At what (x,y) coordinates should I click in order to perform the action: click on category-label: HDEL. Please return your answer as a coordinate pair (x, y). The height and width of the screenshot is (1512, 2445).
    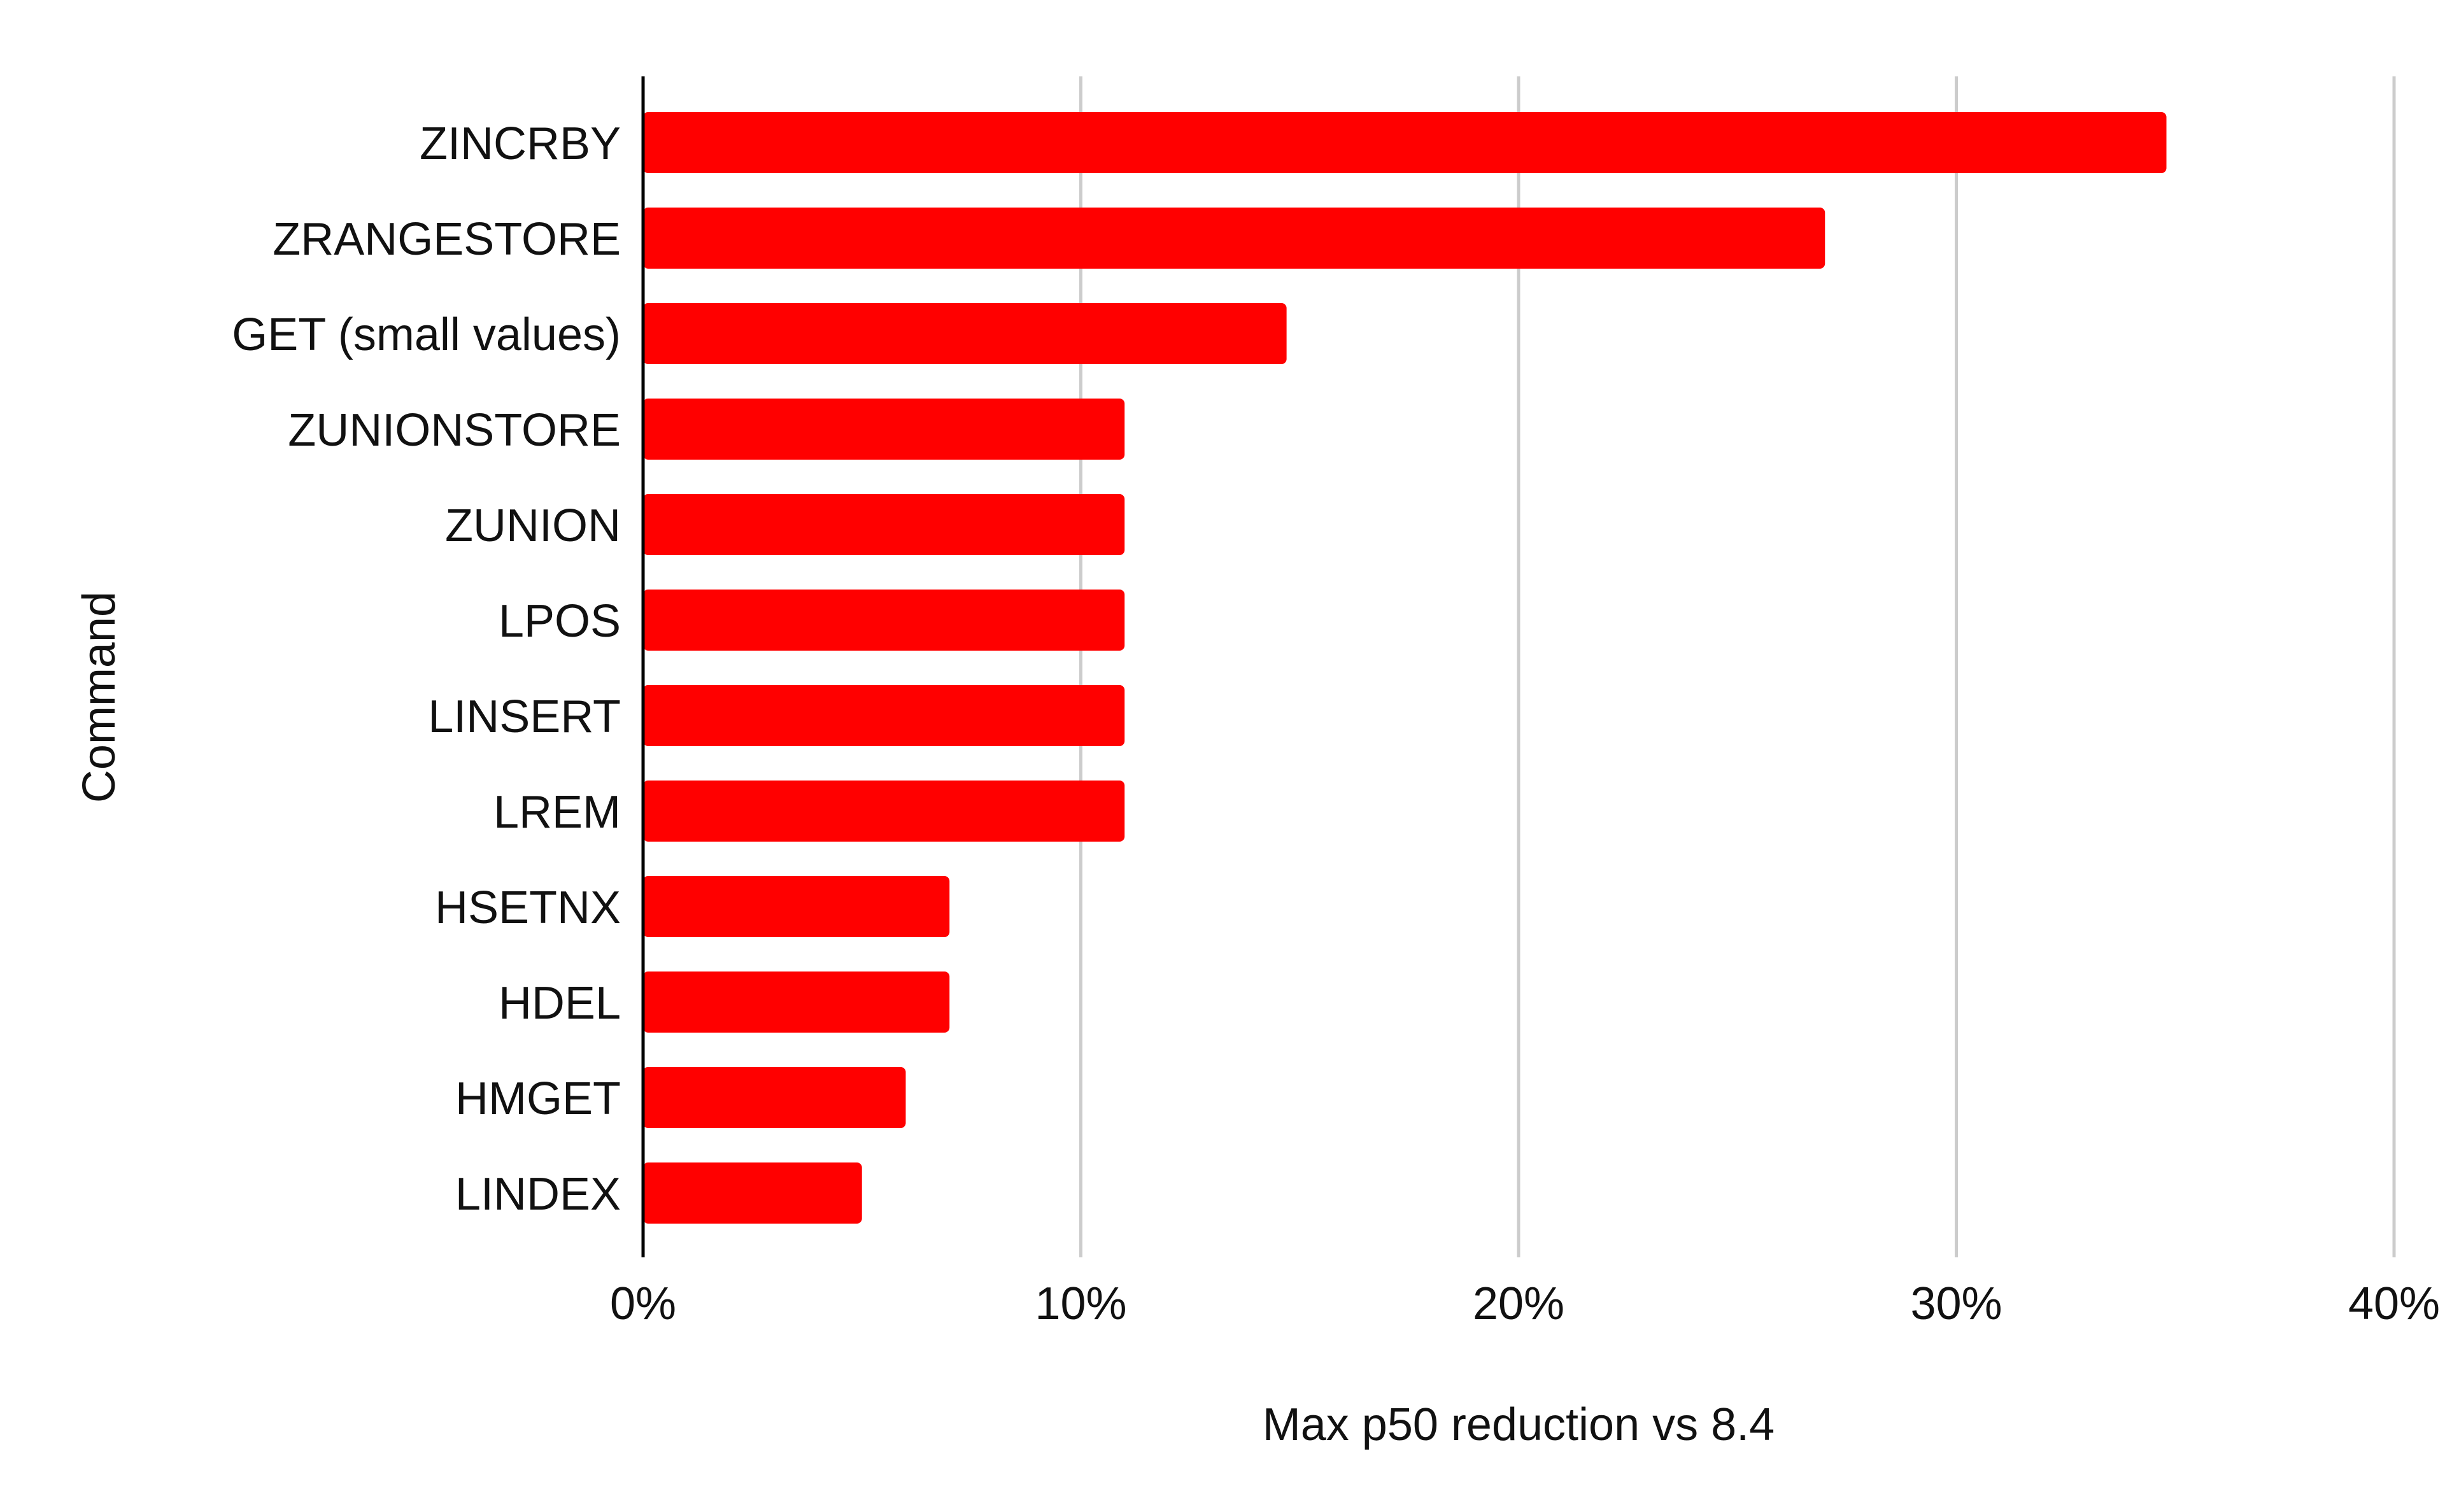
    Looking at the image, I should click on (560, 1003).